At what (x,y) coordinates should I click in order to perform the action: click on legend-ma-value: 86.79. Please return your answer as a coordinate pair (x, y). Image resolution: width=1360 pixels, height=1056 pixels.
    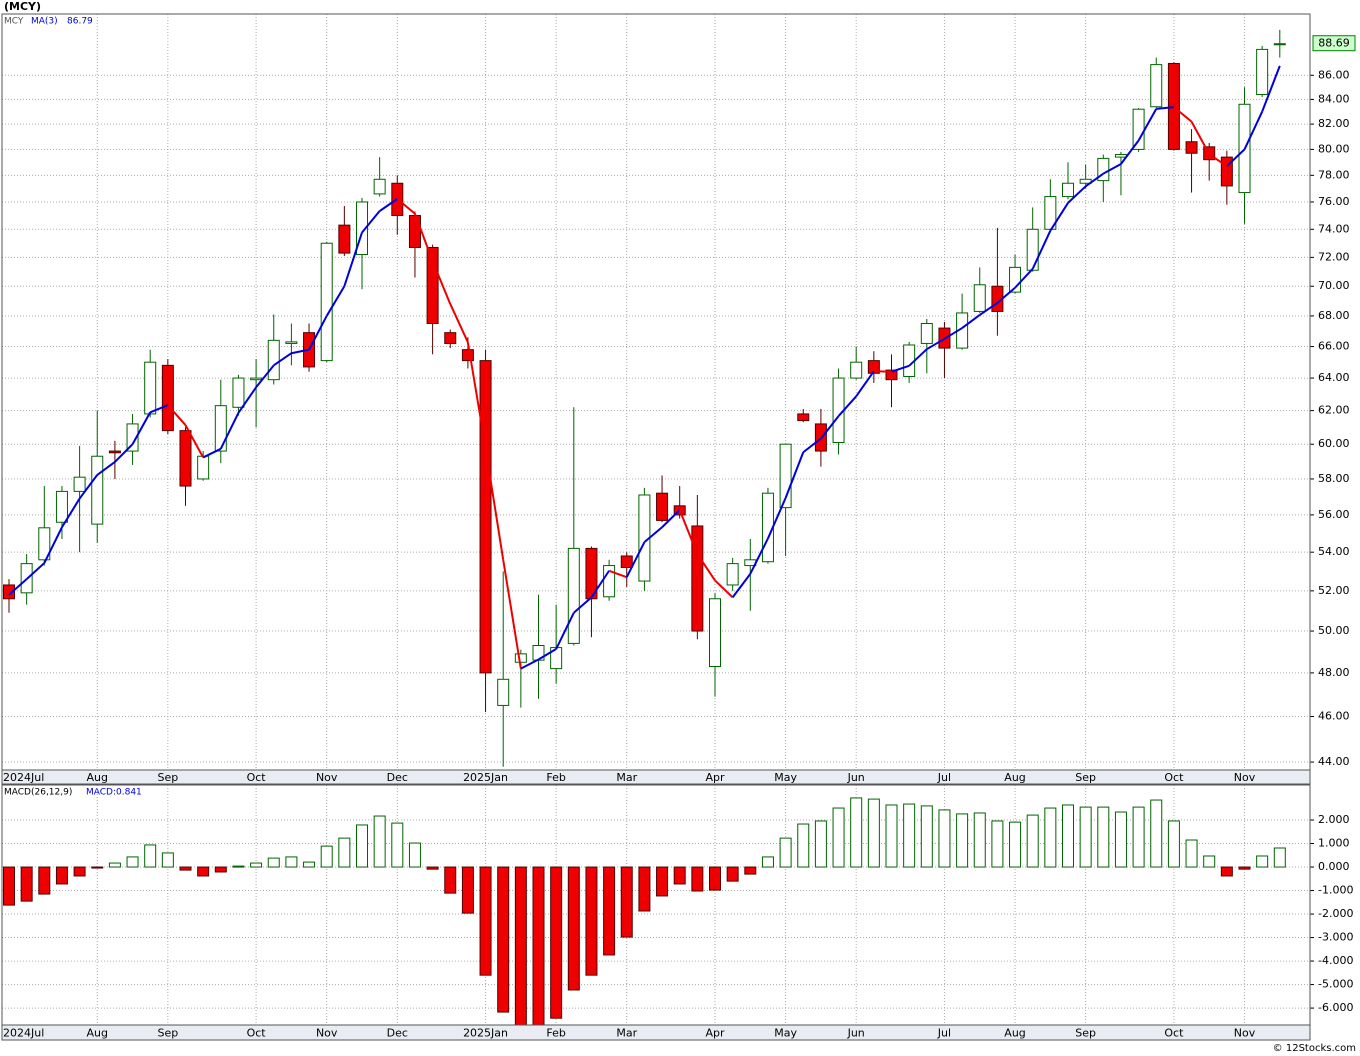
    Looking at the image, I should click on (80, 22).